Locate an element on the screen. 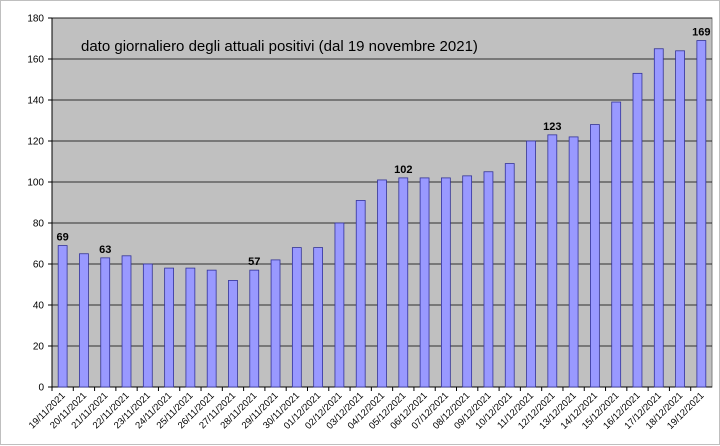 The height and width of the screenshot is (446, 720). y-tick-label: 160 is located at coordinates (35, 60).